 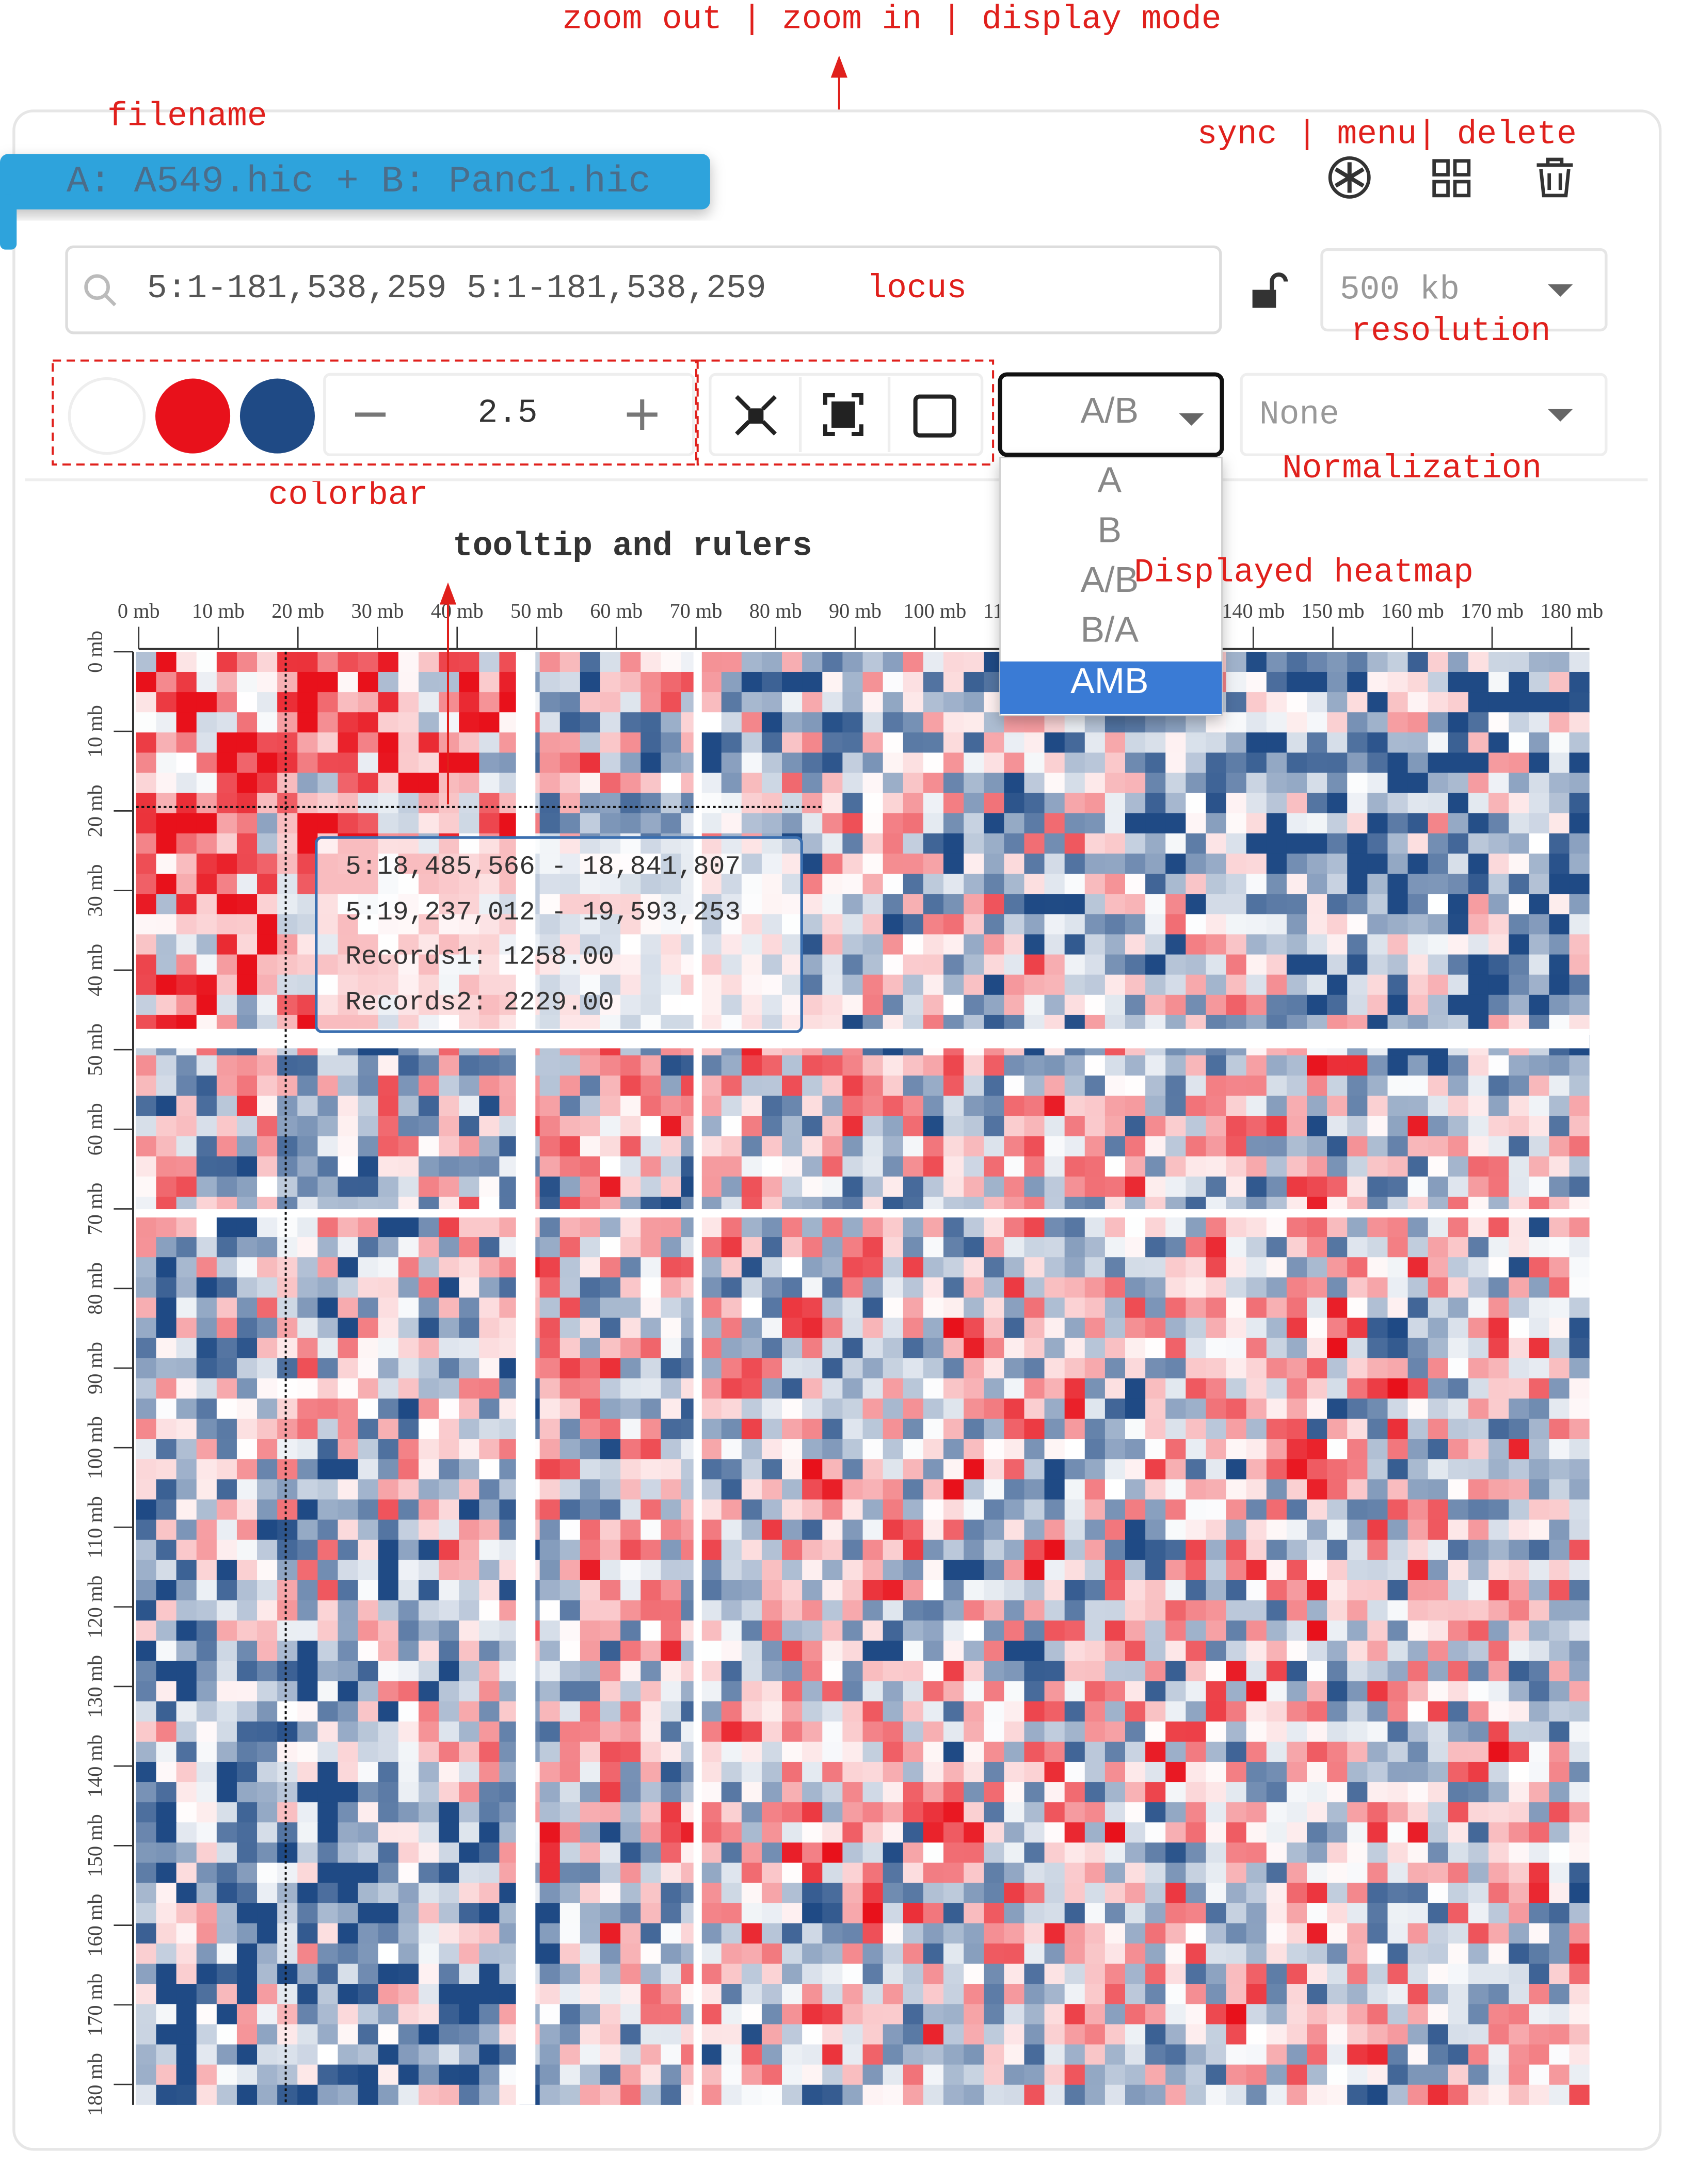 What do you see at coordinates (642, 414) in the screenshot?
I see `increase-button` at bounding box center [642, 414].